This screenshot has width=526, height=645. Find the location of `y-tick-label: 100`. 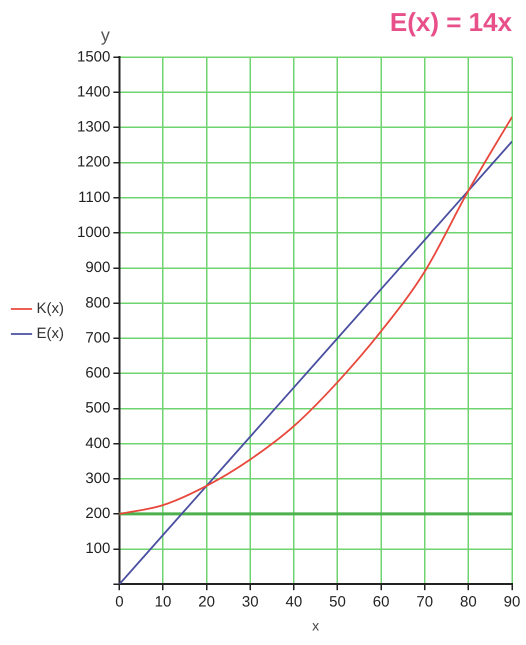

y-tick-label: 100 is located at coordinates (97, 549).